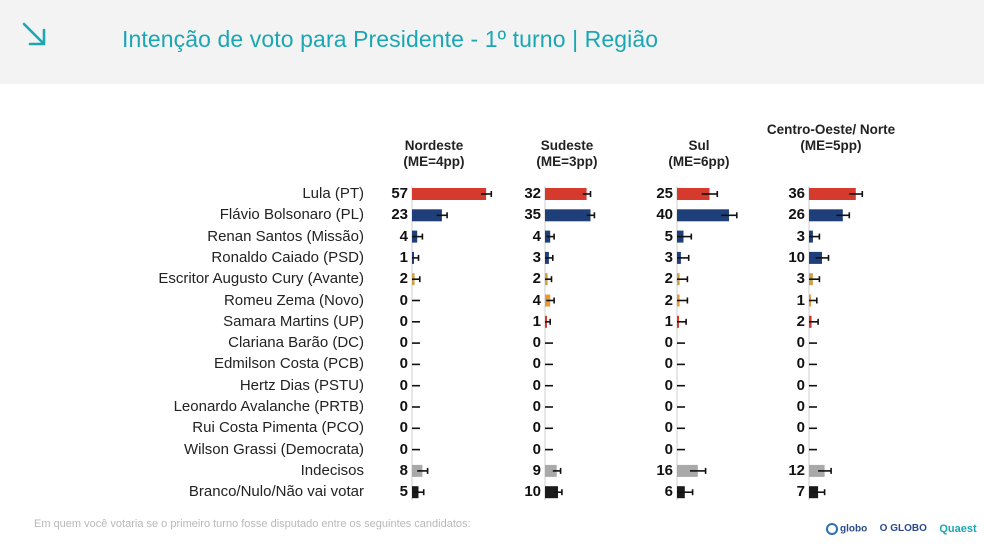  I want to click on value-label: 23, so click(399, 215).